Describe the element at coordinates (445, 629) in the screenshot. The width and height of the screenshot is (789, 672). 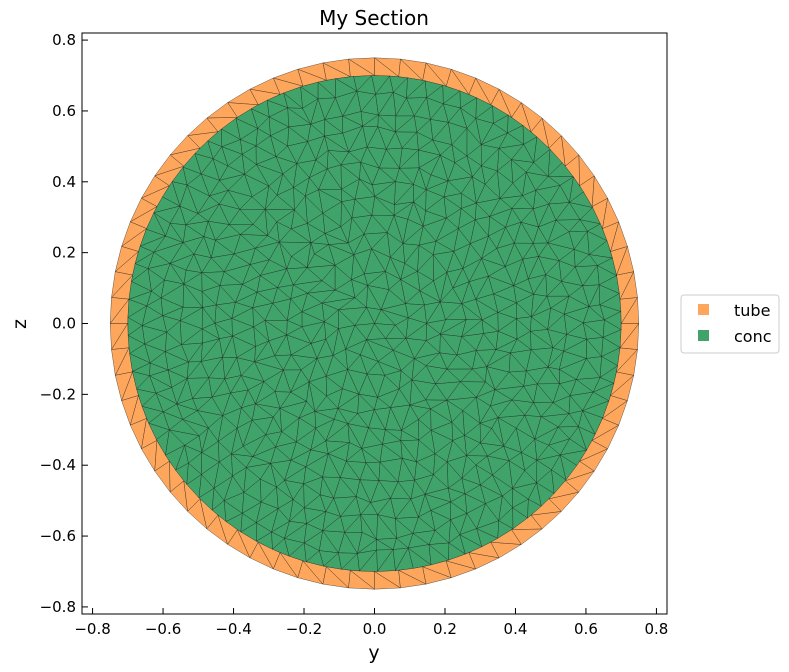
I see `x-tick-label: 0.2` at that location.